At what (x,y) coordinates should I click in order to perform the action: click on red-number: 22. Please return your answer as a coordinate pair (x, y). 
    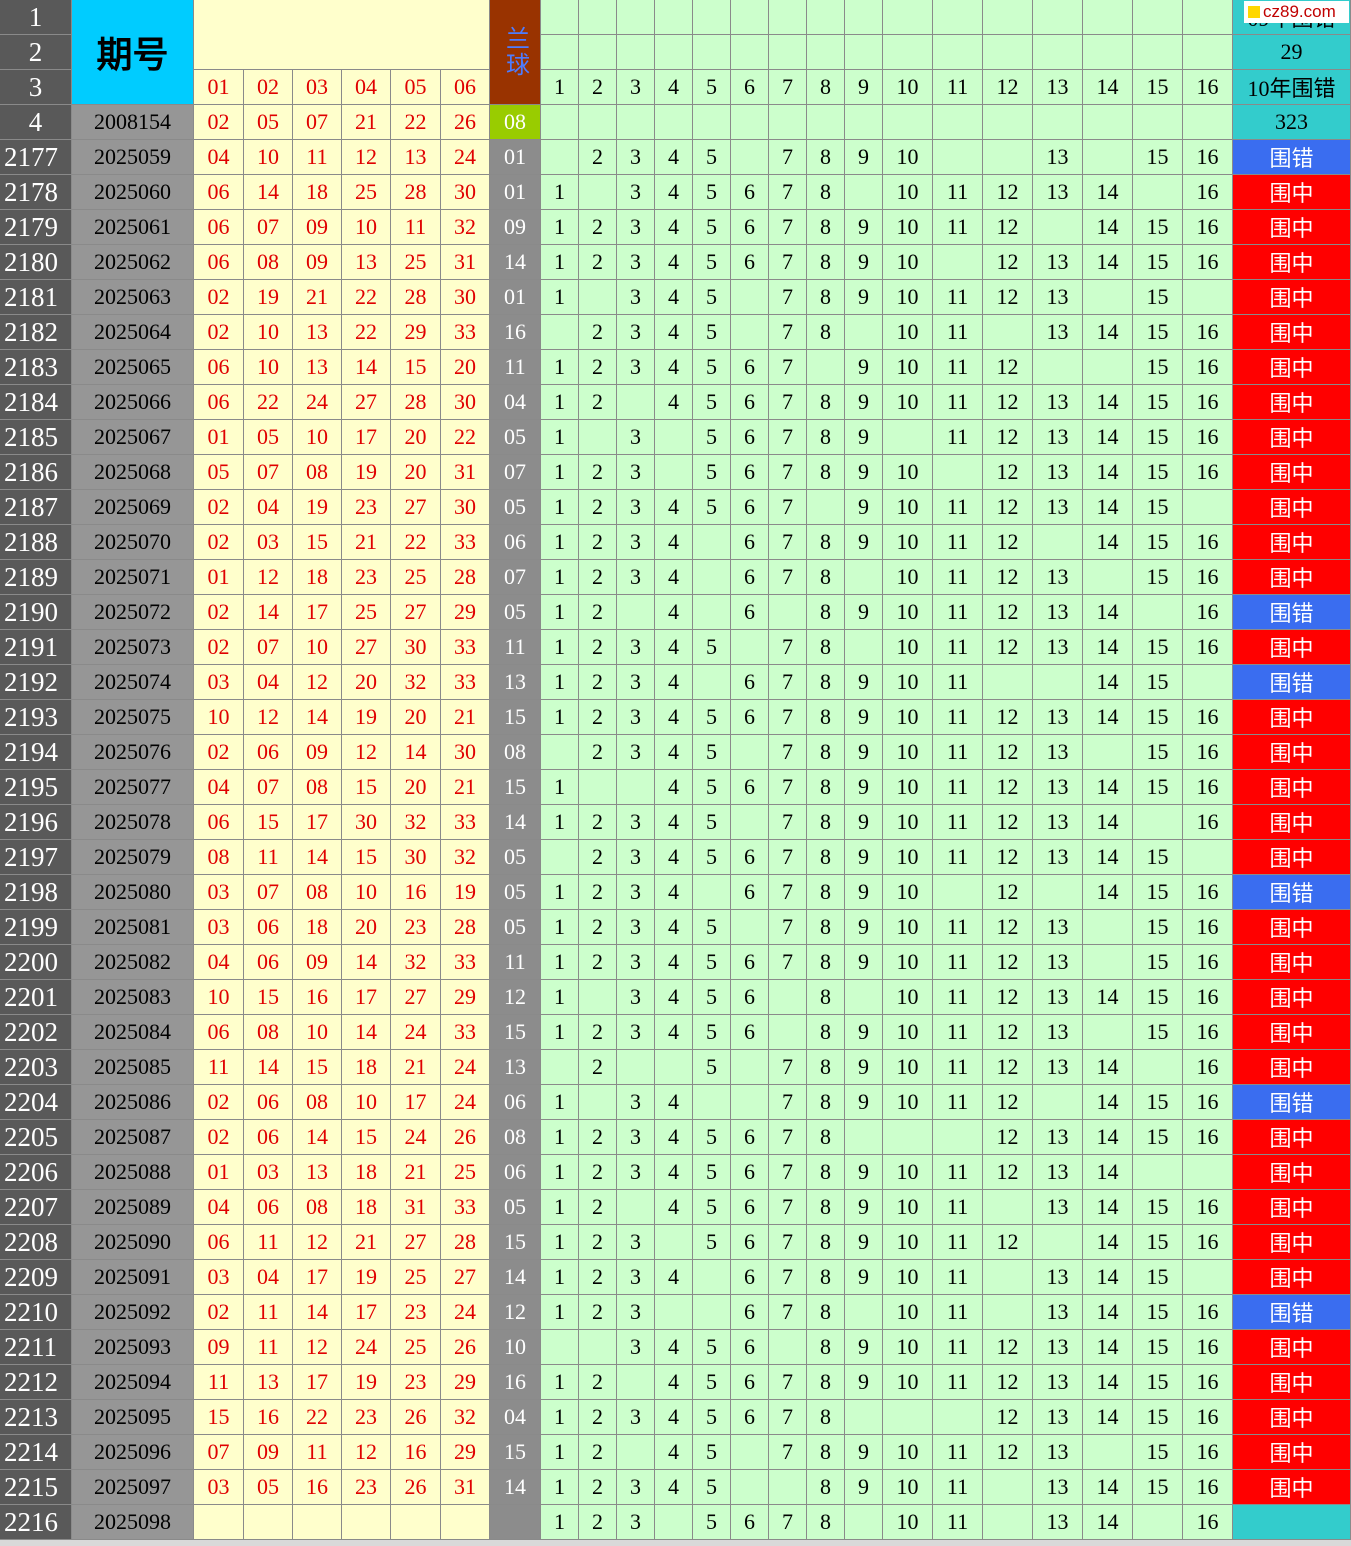
    Looking at the image, I should click on (416, 542).